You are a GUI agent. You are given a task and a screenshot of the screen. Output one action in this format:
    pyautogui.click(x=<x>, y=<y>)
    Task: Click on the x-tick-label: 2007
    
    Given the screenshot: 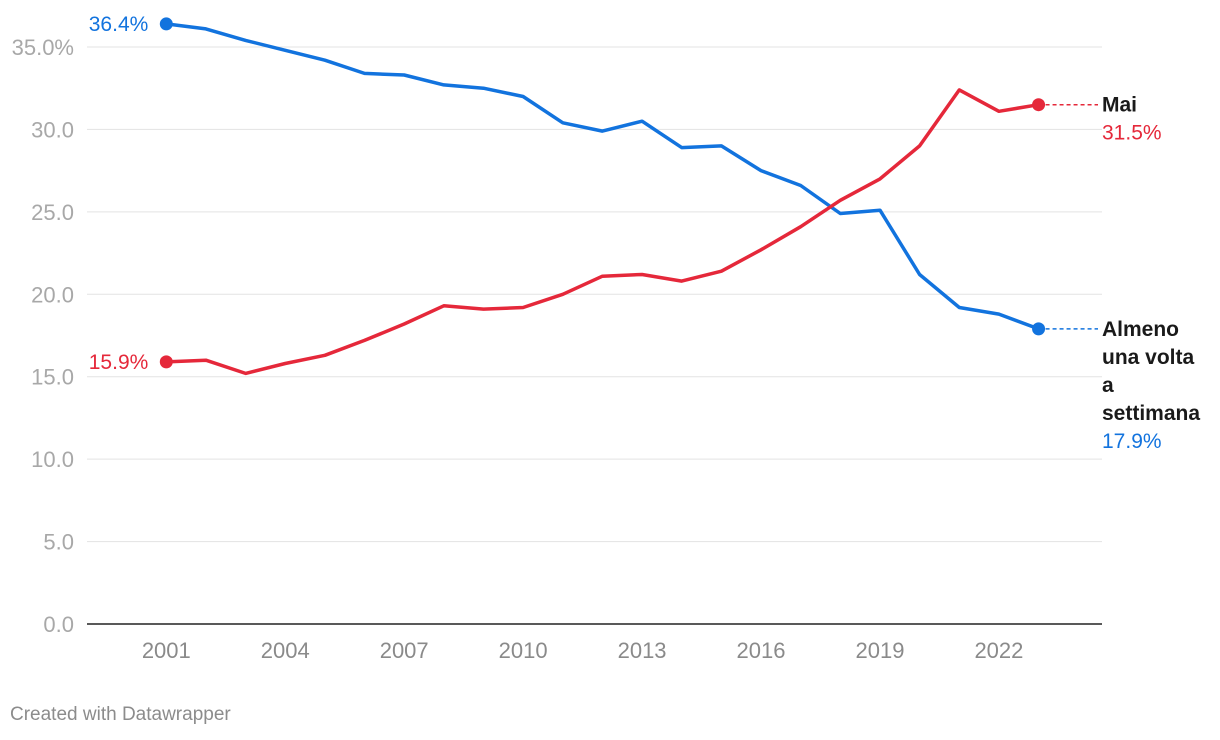 What is the action you would take?
    pyautogui.click(x=404, y=650)
    